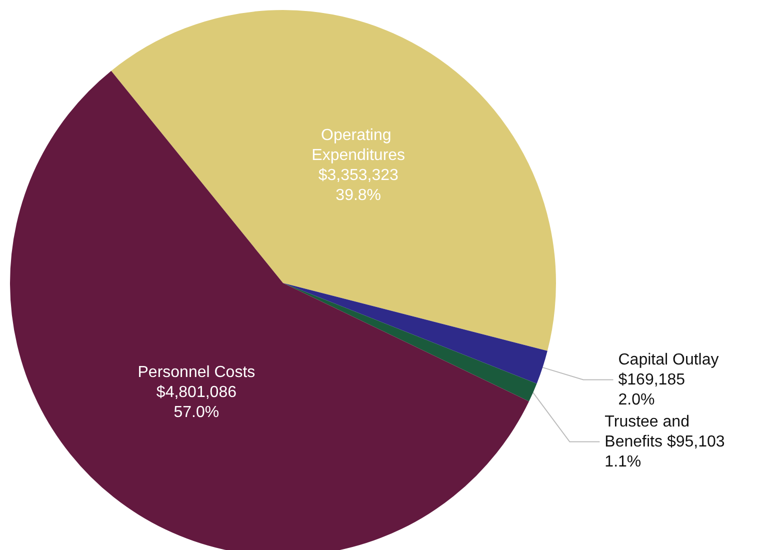 The image size is (765, 550). Describe the element at coordinates (197, 372) in the screenshot. I see `slice-label: Personnel Costs` at that location.